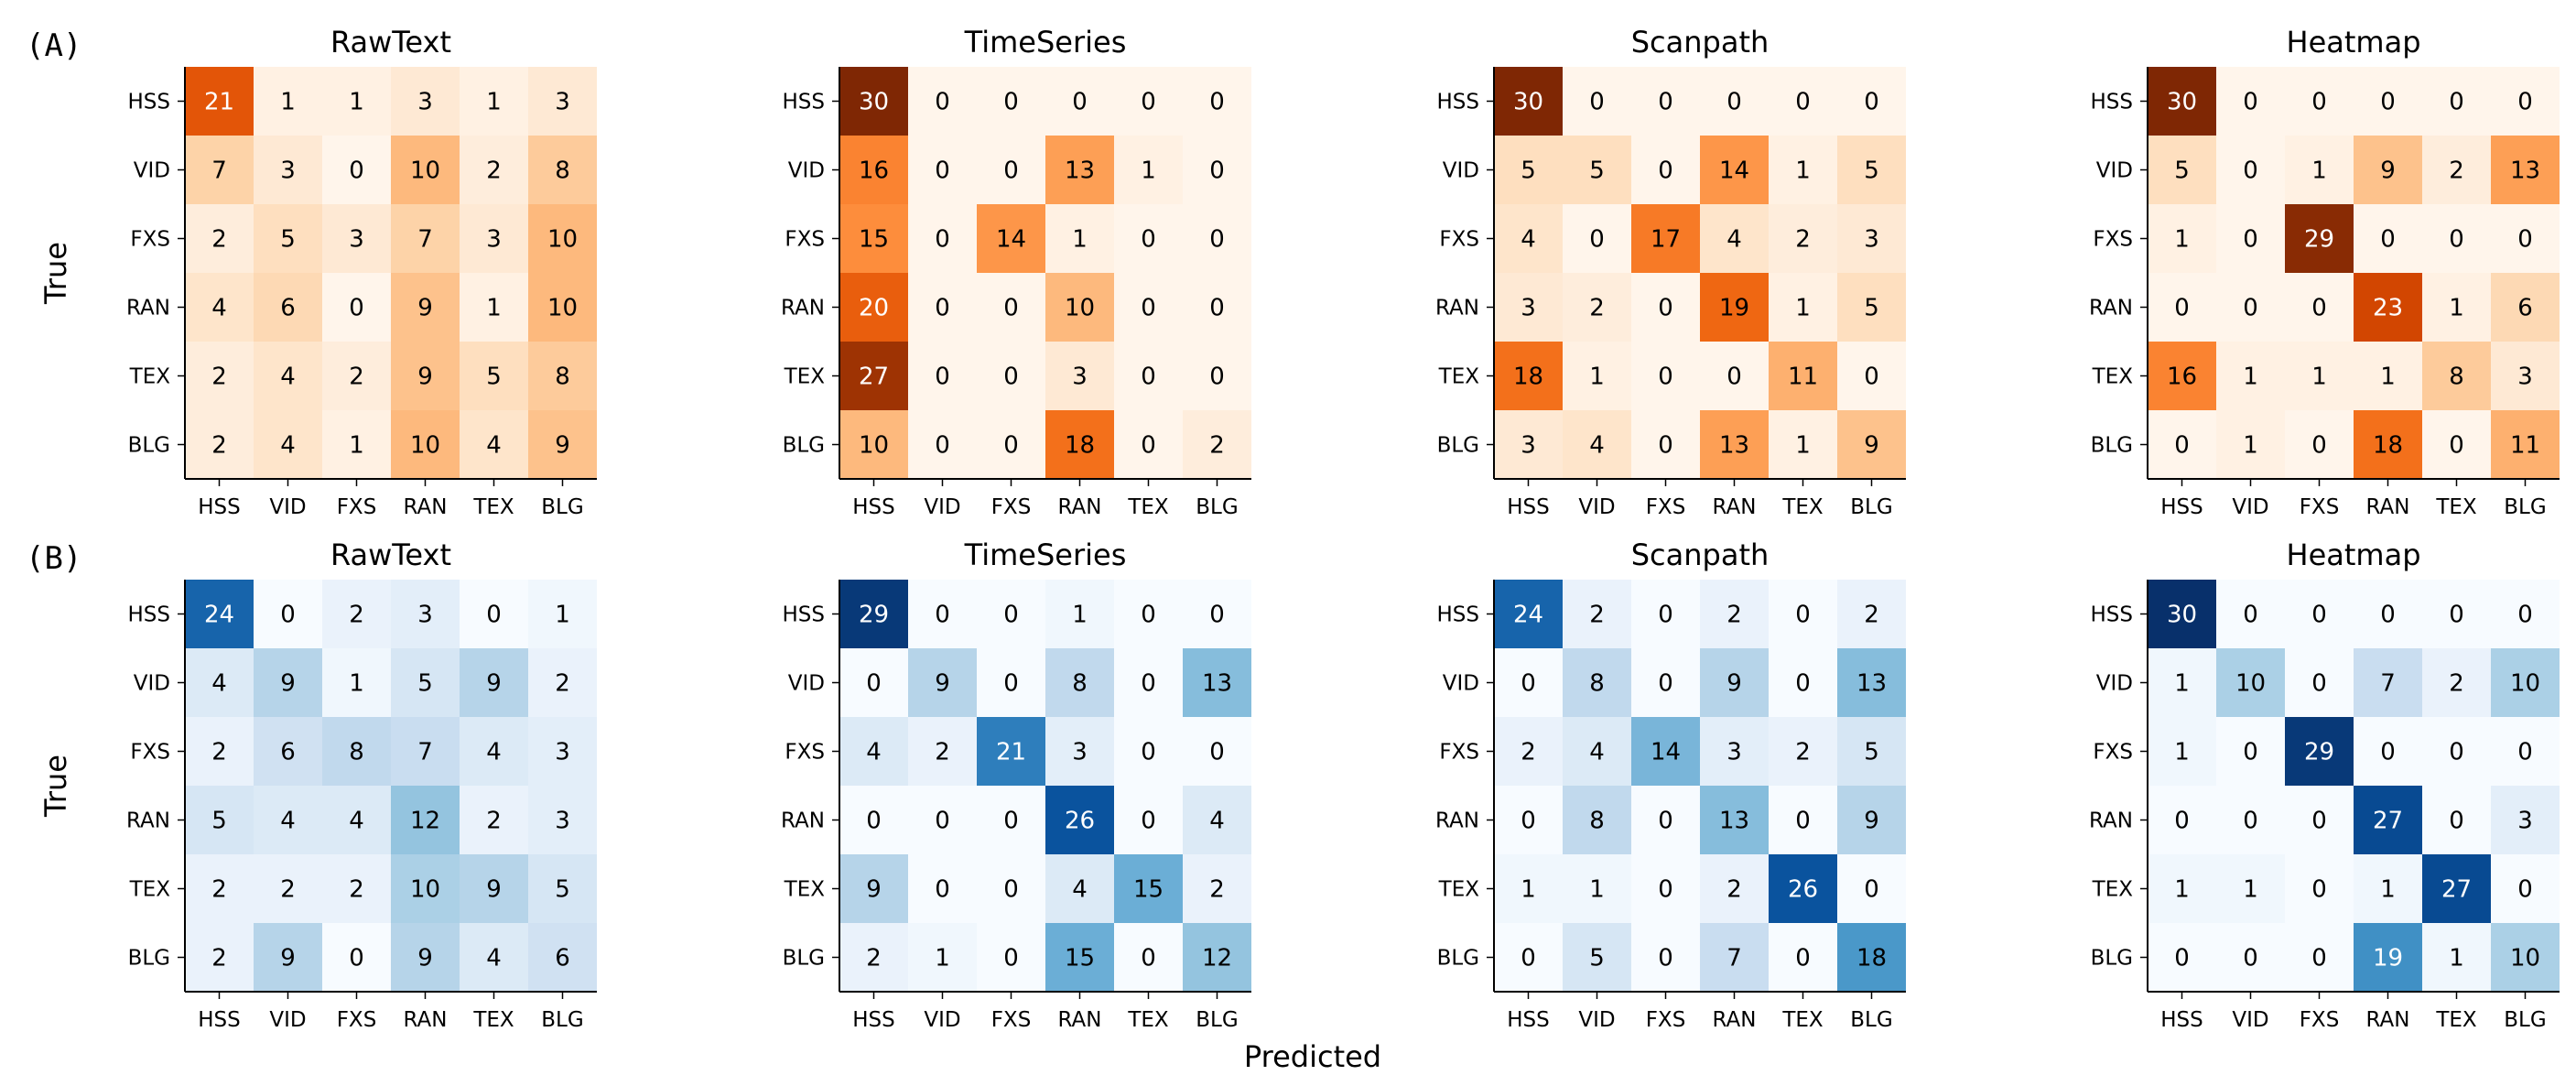 The height and width of the screenshot is (1086, 2576). What do you see at coordinates (425, 377) in the screenshot?
I see `cell-value-label: 9` at bounding box center [425, 377].